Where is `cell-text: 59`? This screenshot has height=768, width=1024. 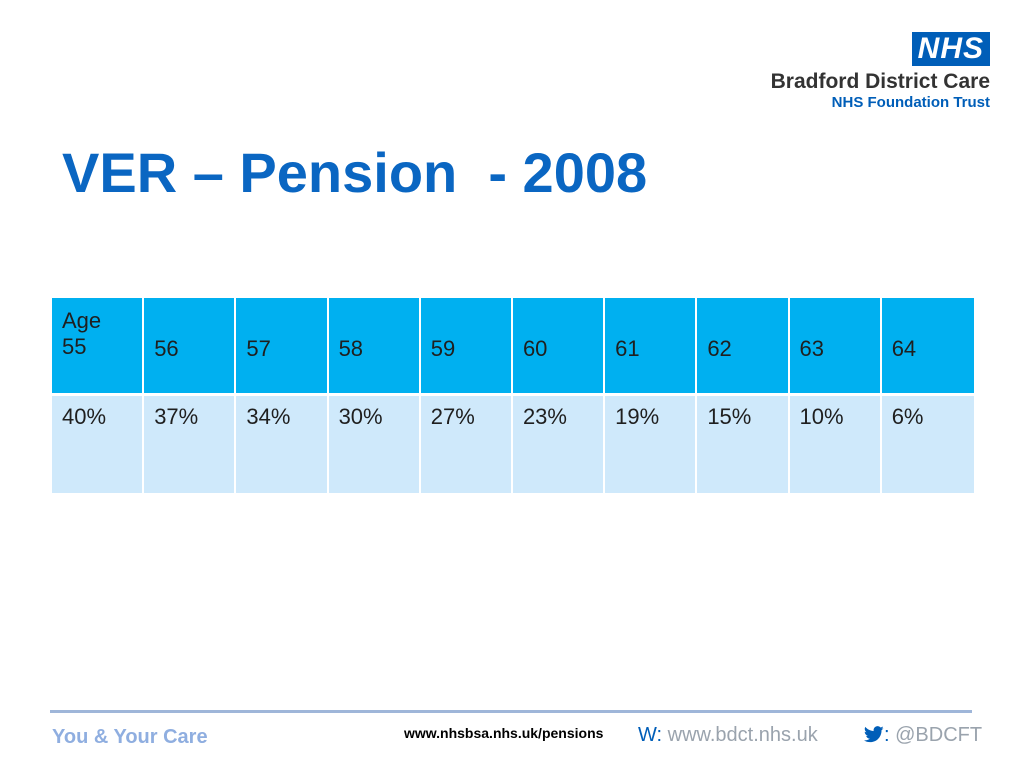 cell-text: 59 is located at coordinates (443, 348).